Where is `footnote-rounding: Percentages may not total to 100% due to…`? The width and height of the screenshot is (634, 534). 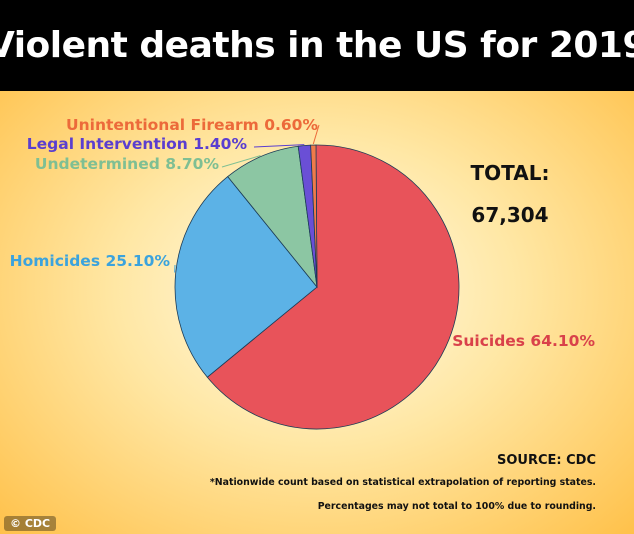
footnote-rounding: Percentages may not total to 100% due to… is located at coordinates (457, 506).